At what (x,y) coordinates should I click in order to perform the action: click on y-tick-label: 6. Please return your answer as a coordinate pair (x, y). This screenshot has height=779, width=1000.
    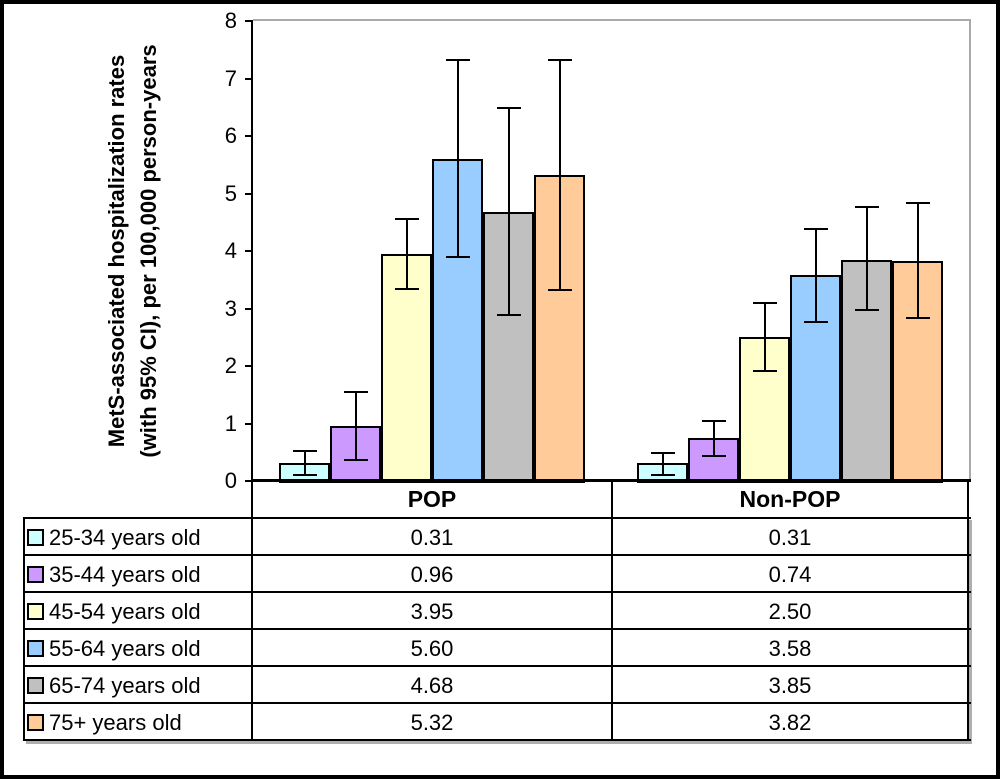
    Looking at the image, I should click on (230, 135).